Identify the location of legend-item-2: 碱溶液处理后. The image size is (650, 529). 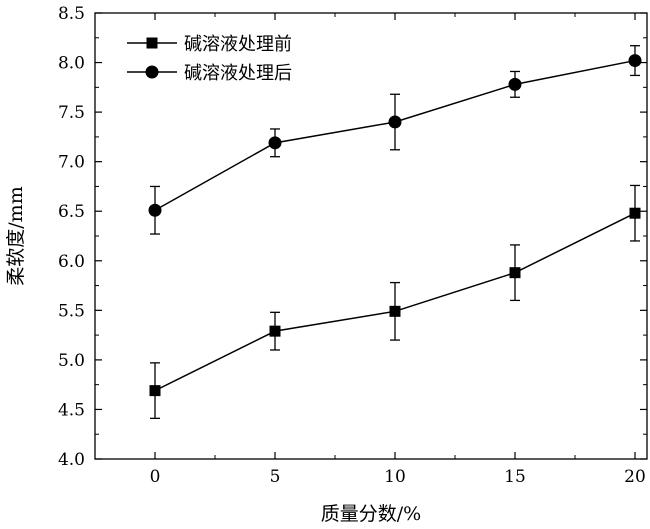
(209, 73).